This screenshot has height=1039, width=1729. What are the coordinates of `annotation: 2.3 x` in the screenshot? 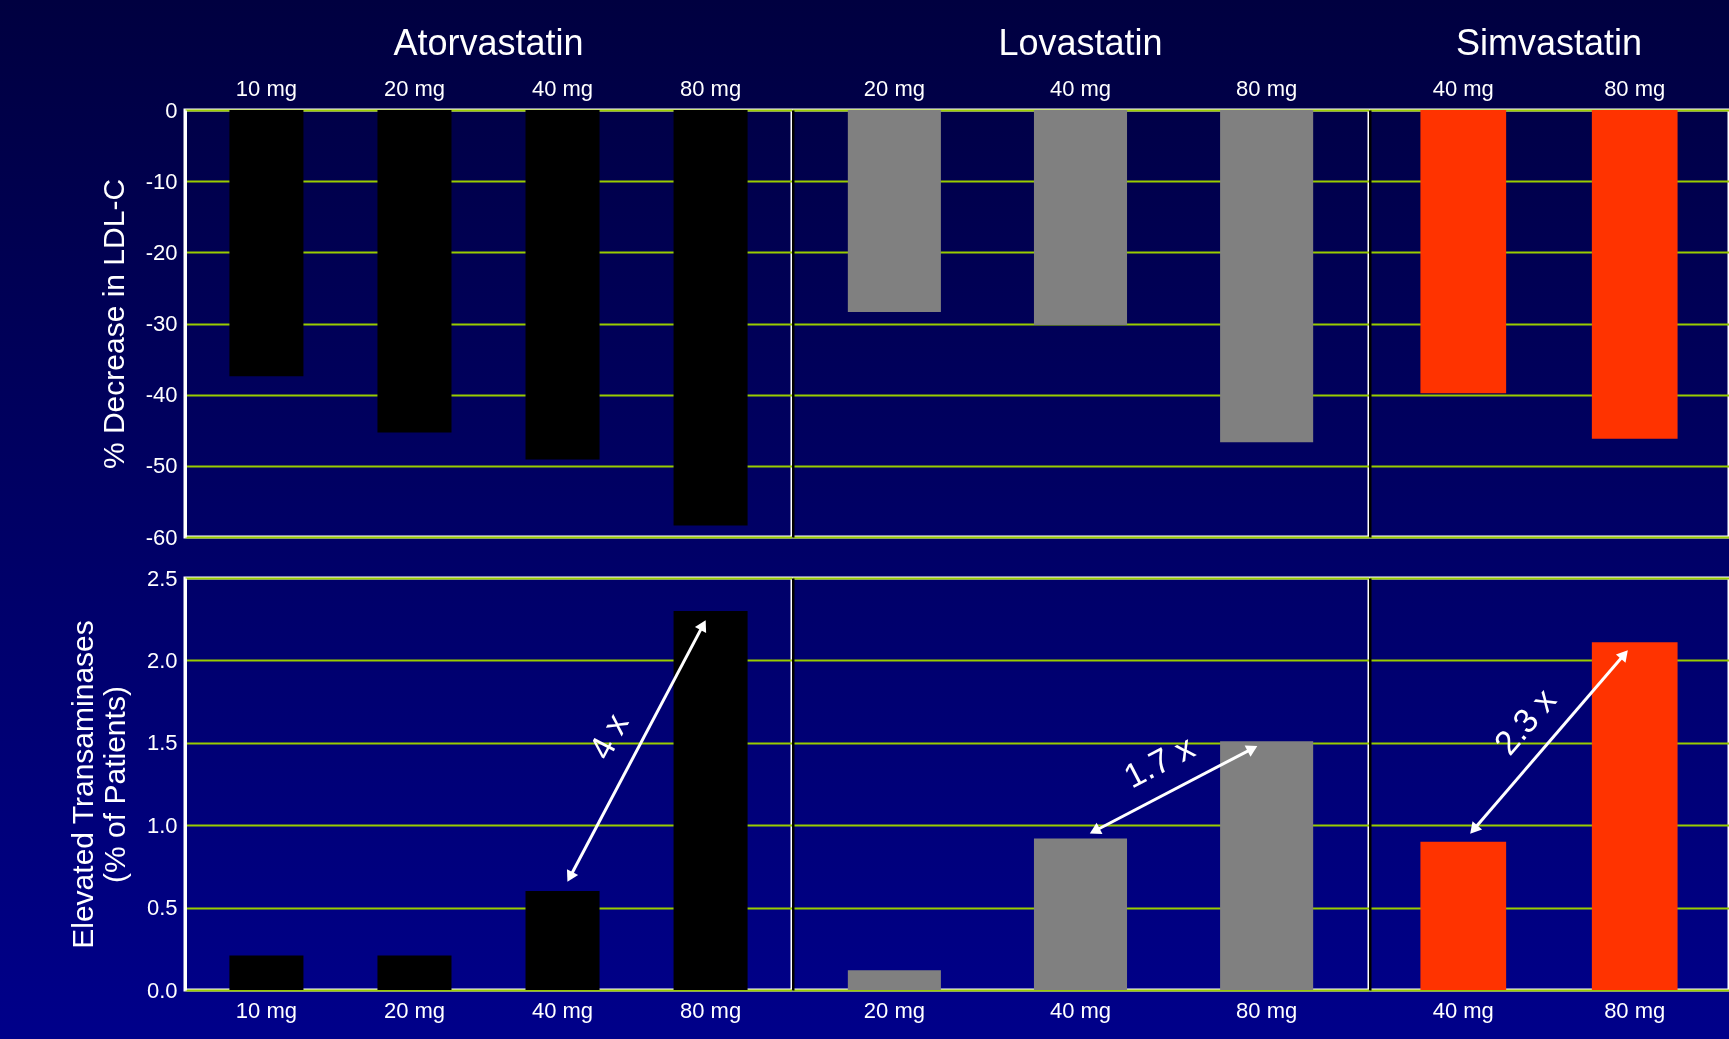 It's located at (1525, 721).